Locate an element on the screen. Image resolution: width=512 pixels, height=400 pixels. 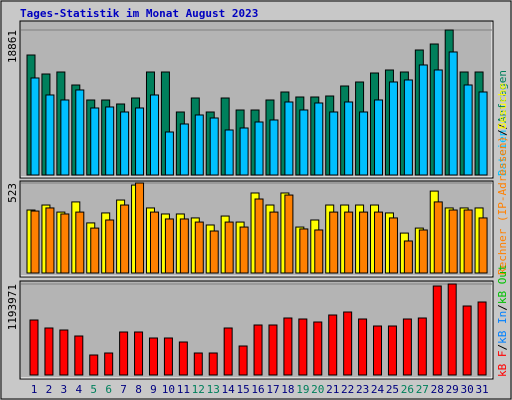
x-tick-label: 7 is located at coordinates (123, 389).